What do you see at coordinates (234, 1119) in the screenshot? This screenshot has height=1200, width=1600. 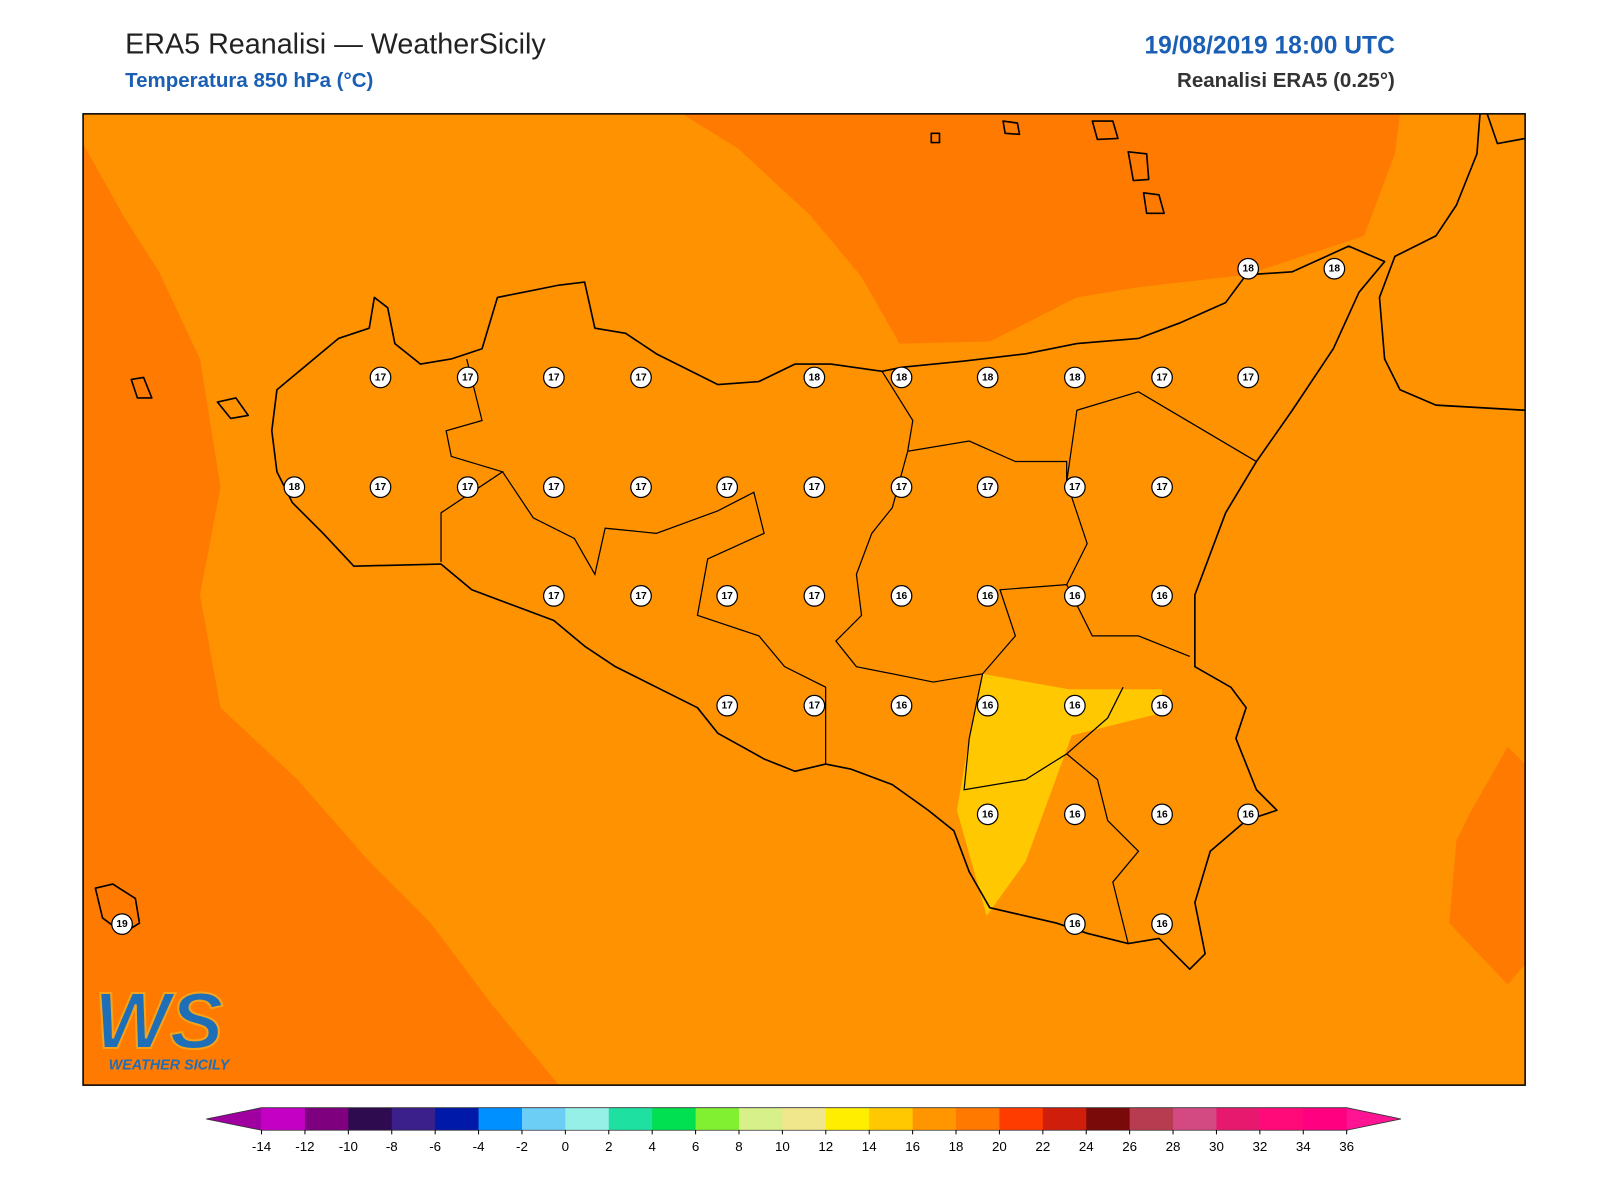 I see `colorbar-under` at bounding box center [234, 1119].